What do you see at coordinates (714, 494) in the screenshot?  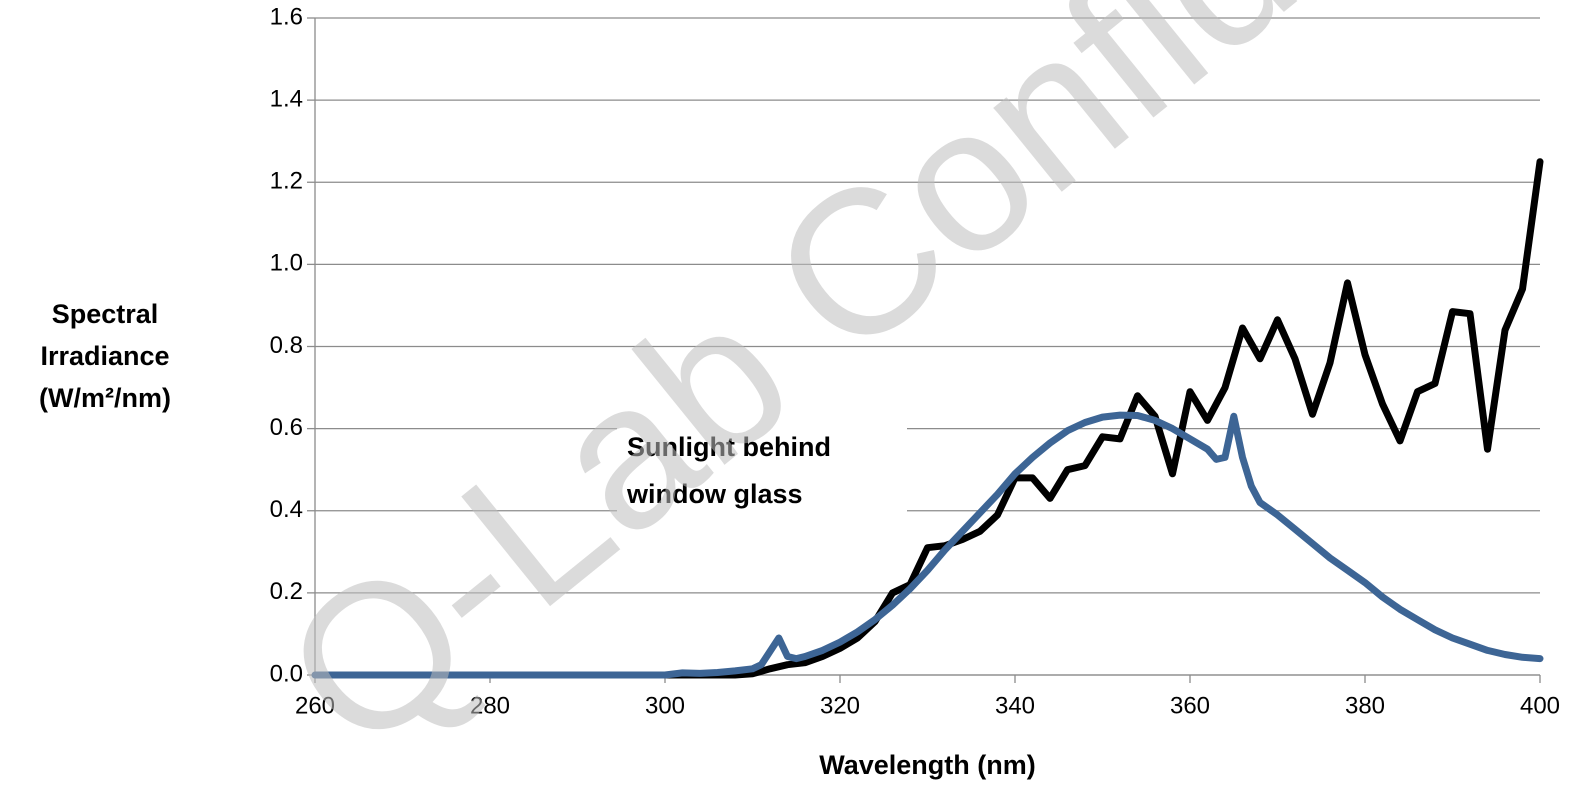 I see `annotation: window glass` at bounding box center [714, 494].